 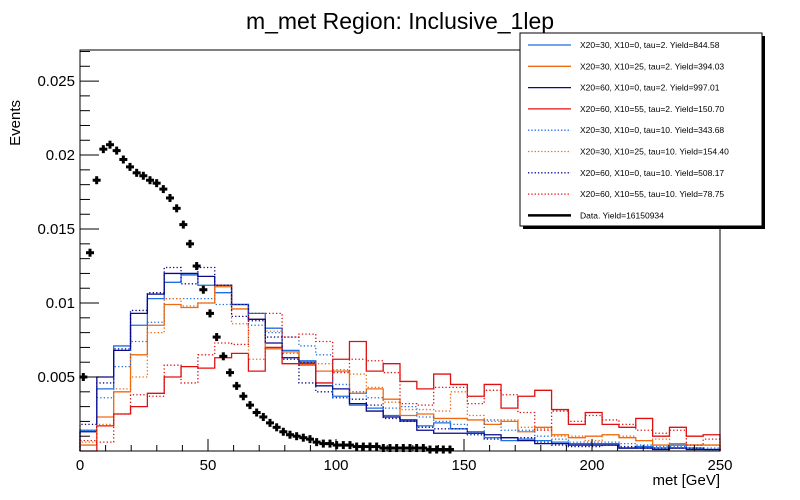 I want to click on y-tick-label: 0.025, so click(x=56, y=81).